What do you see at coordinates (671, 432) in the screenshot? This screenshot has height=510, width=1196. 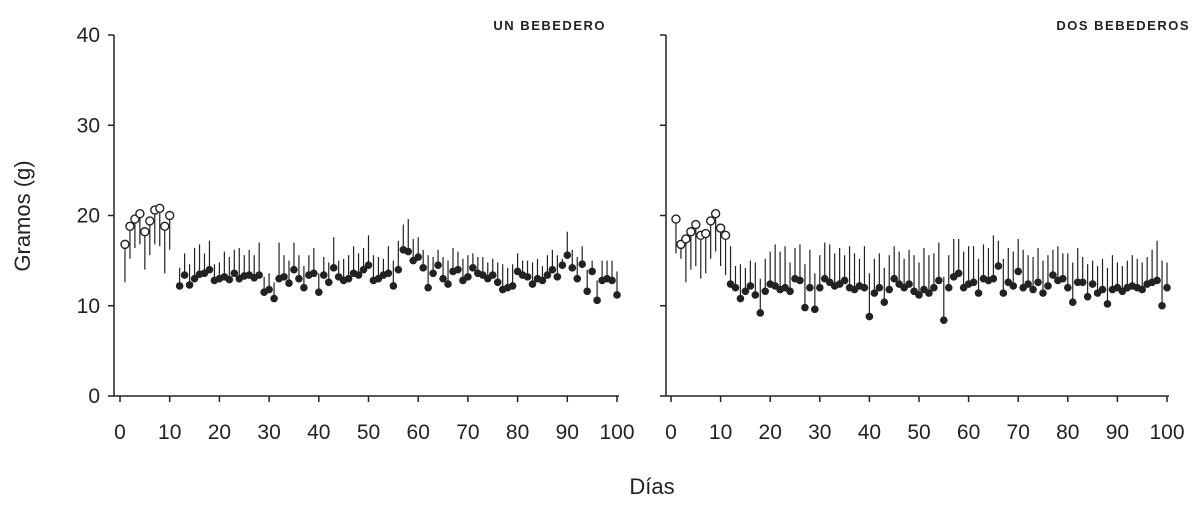 I see `right-x-tick-label: 0` at bounding box center [671, 432].